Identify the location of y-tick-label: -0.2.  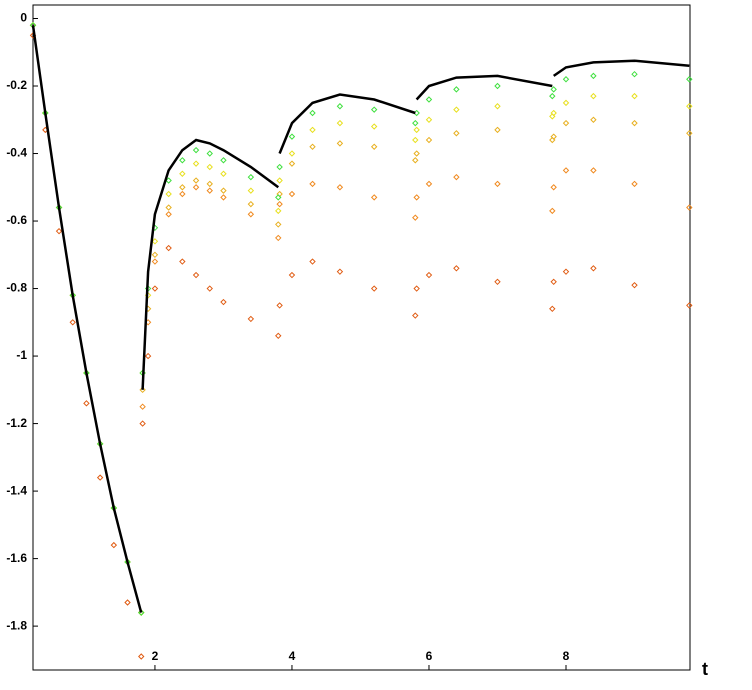
(16, 85).